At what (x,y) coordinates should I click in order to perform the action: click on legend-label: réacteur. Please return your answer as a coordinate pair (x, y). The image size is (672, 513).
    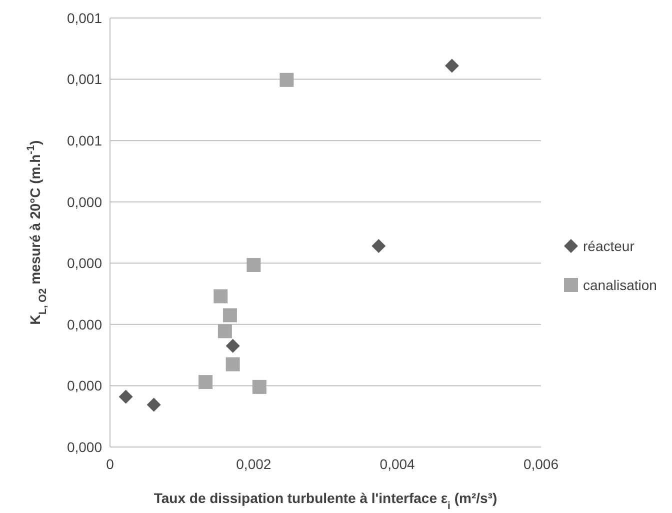
    Looking at the image, I should click on (609, 246).